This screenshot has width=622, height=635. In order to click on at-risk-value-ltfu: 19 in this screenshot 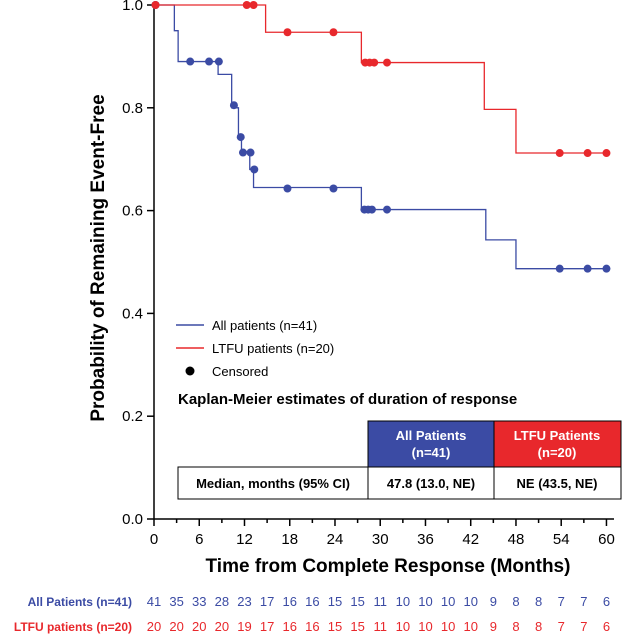, I will do `click(244, 626)`.